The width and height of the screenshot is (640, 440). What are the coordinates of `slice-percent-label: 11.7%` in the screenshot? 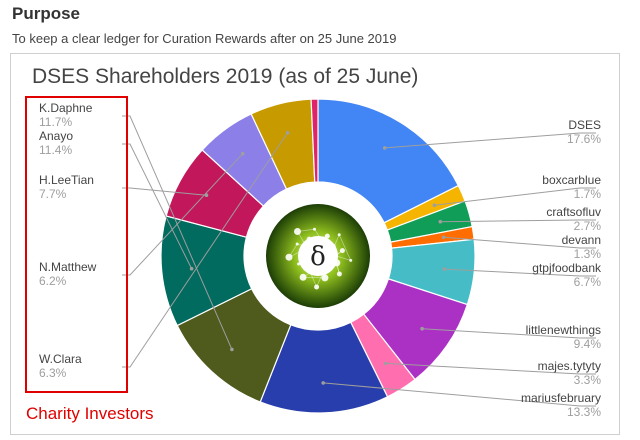 It's located at (55, 122).